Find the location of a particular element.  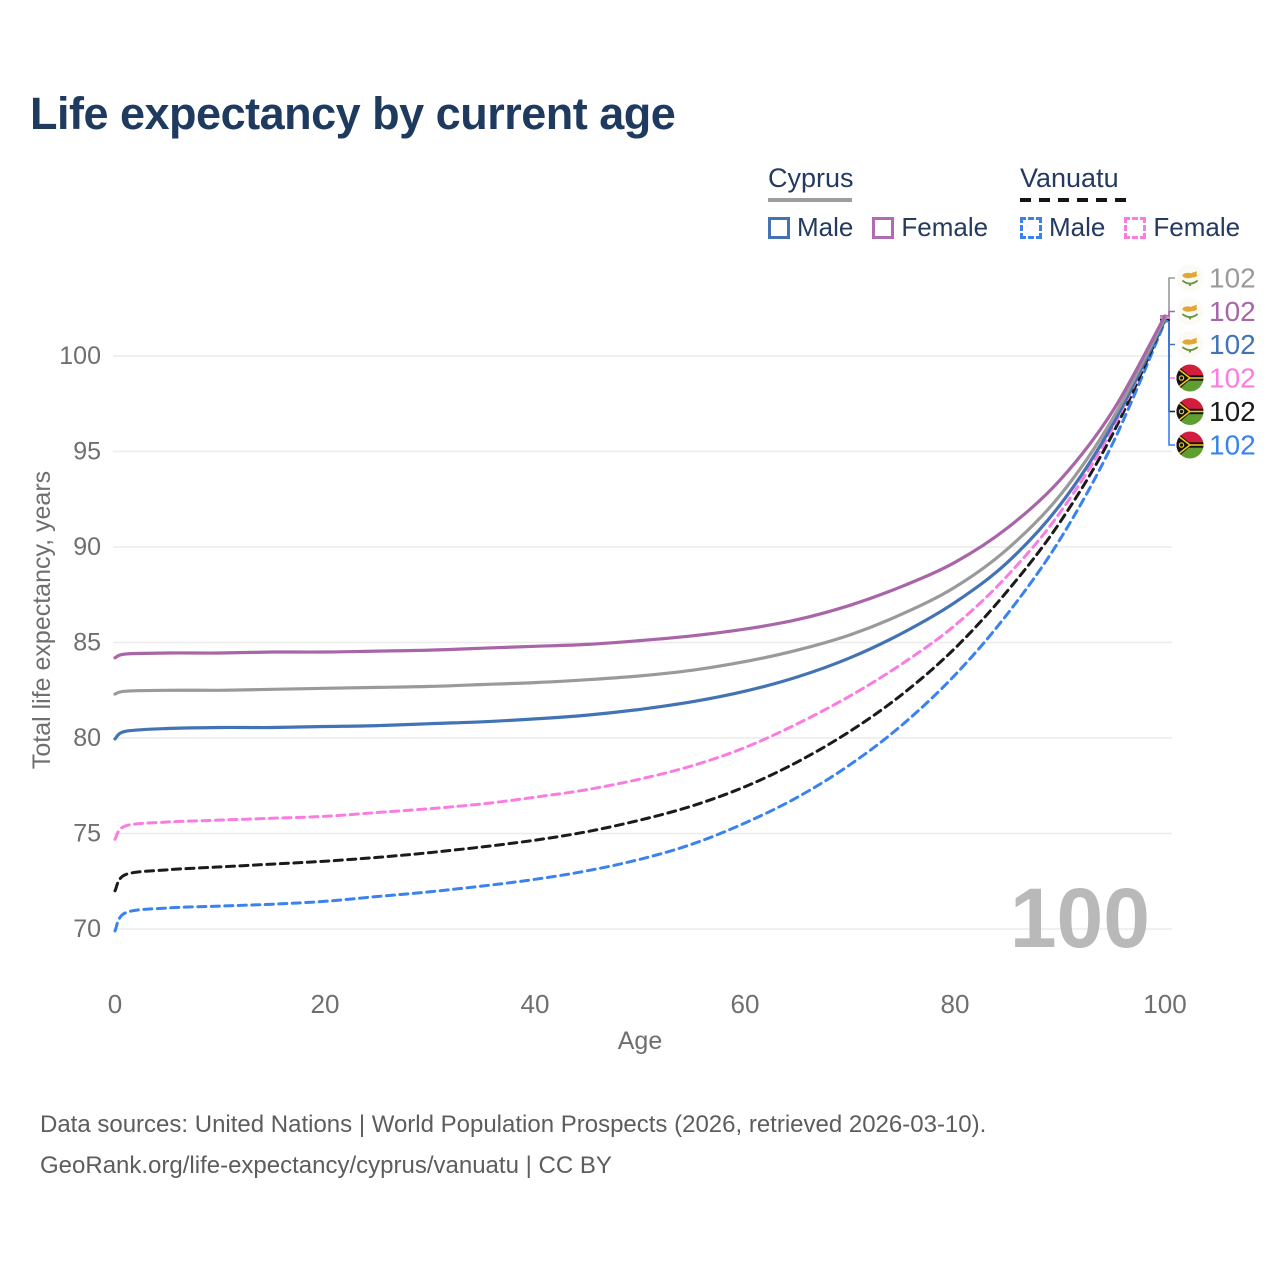

legend-vanuatu-items: Male Female is located at coordinates (1130, 227).